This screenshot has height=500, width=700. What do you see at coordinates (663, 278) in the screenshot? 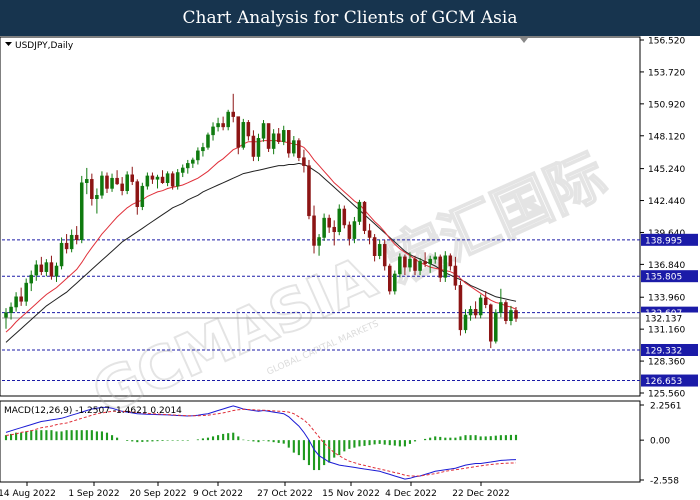
I see `level-label: 135.805` at bounding box center [663, 278].